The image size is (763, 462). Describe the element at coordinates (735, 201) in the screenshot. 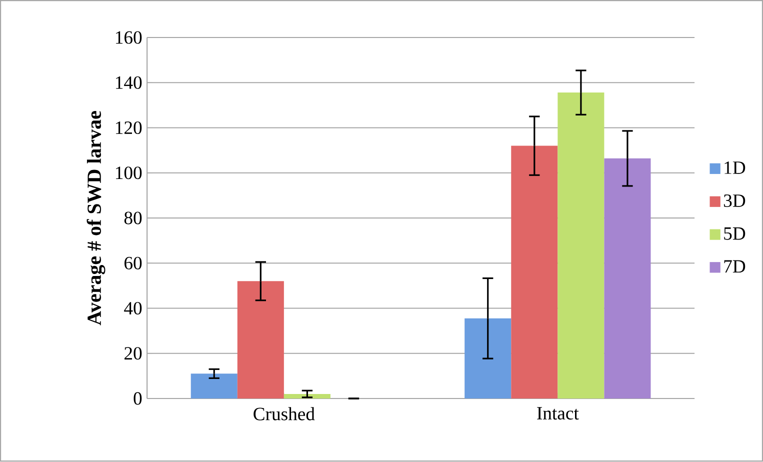

I see `legend-label: 3D` at that location.